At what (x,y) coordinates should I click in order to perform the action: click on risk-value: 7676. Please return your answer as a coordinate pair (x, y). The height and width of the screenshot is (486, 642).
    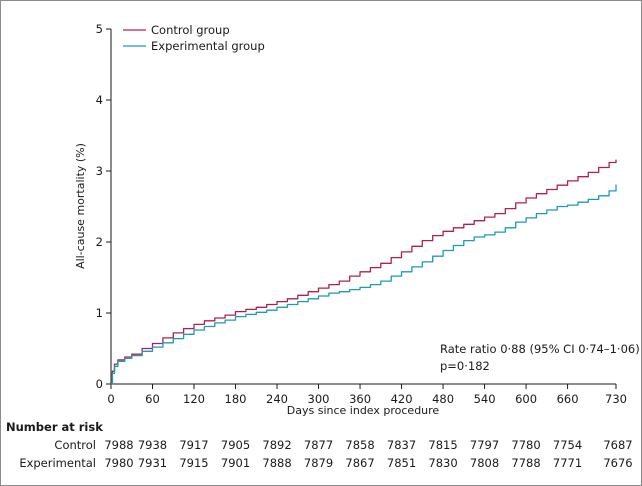
    Looking at the image, I should click on (617, 463).